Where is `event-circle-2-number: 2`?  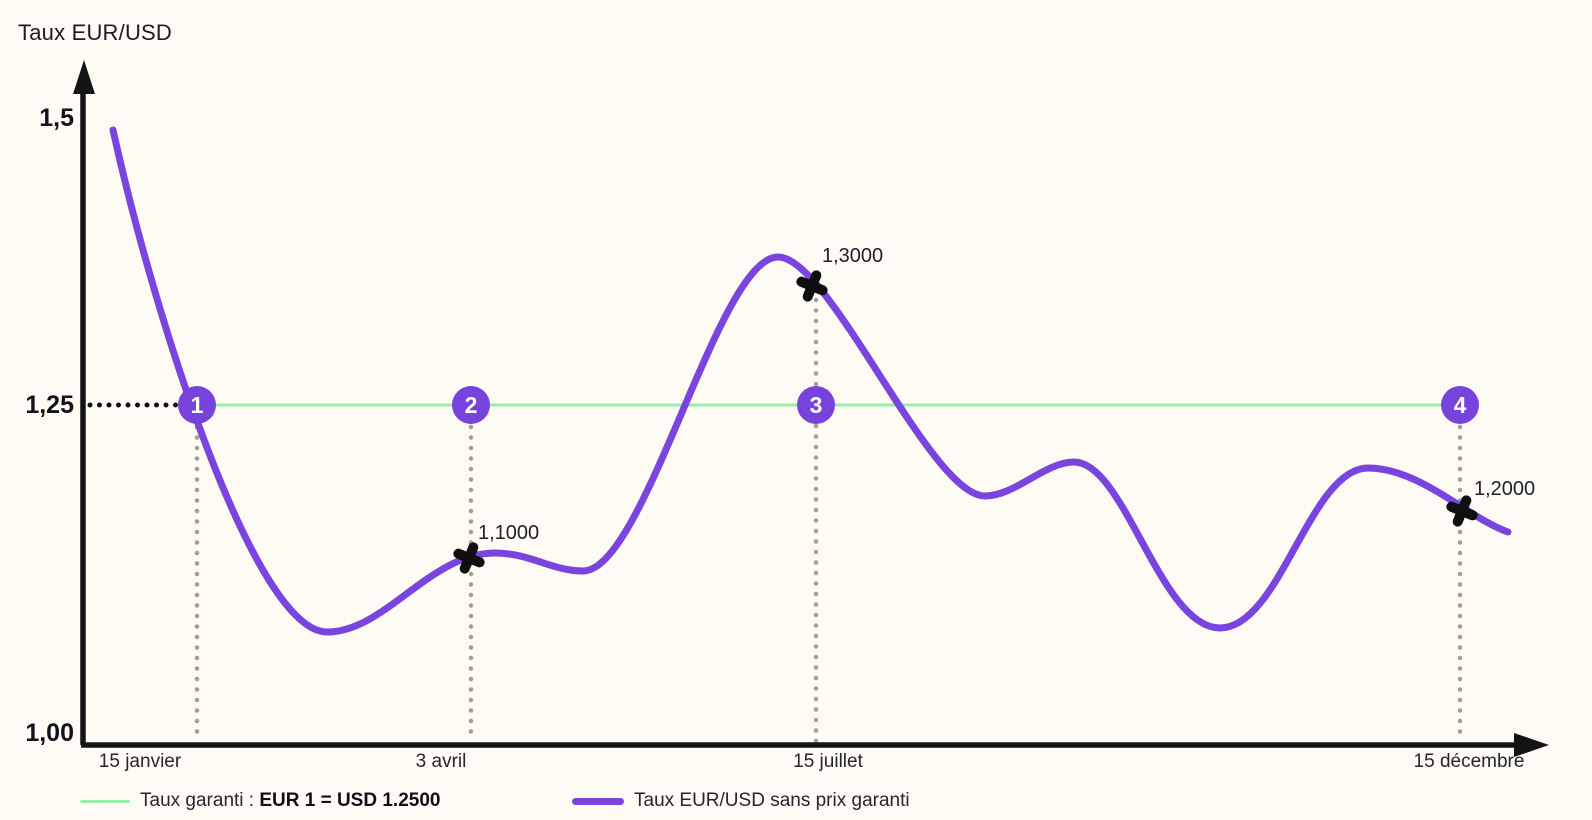 event-circle-2-number: 2 is located at coordinates (471, 404).